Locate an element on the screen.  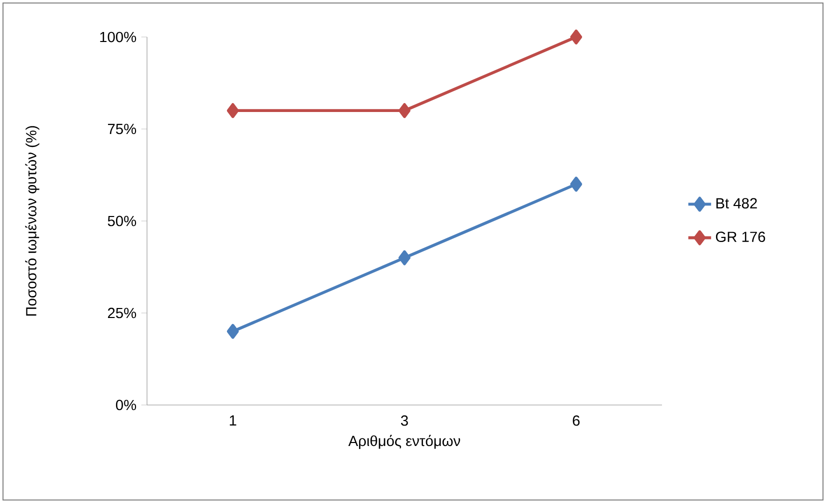
x-tick-label: 6 is located at coordinates (576, 420).